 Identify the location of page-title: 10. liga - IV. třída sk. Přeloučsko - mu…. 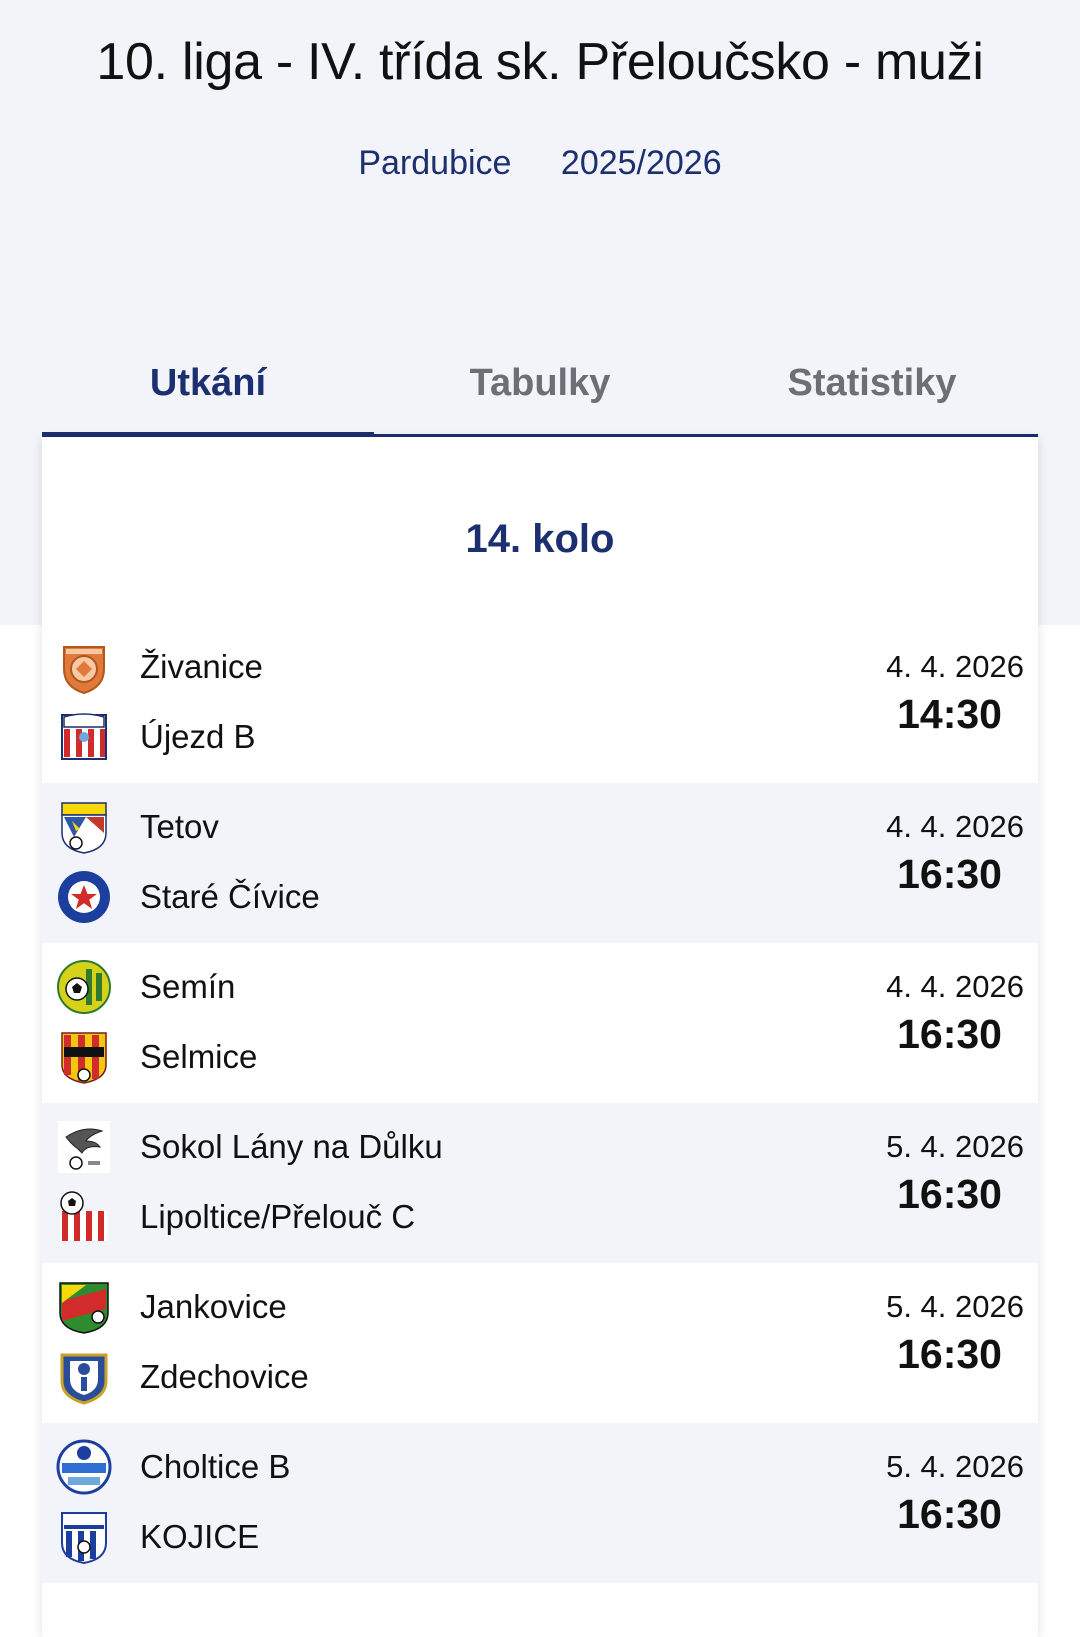
(540, 62).